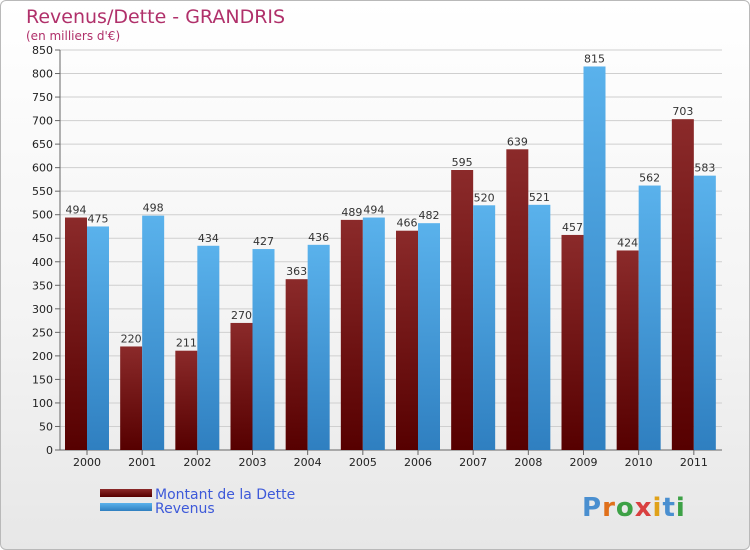 This screenshot has height=550, width=750. What do you see at coordinates (584, 462) in the screenshot?
I see `x-tick-label: 2009` at bounding box center [584, 462].